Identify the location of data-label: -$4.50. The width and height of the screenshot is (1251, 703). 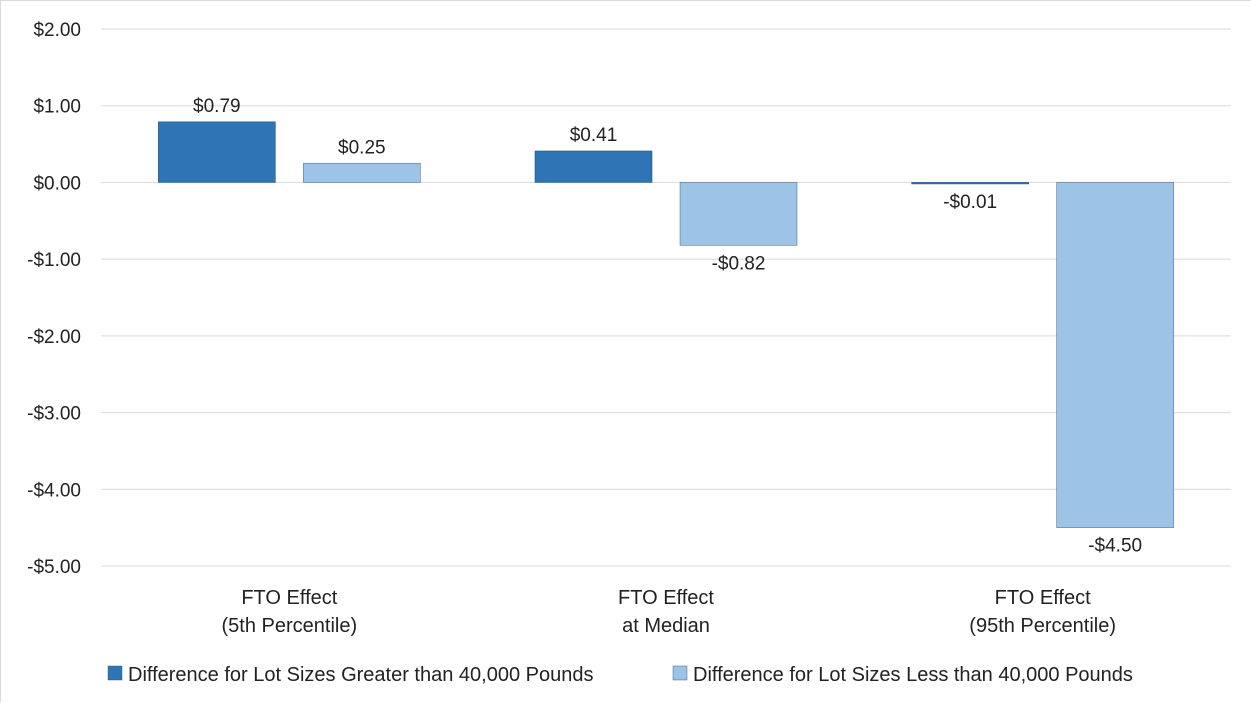
(1115, 546).